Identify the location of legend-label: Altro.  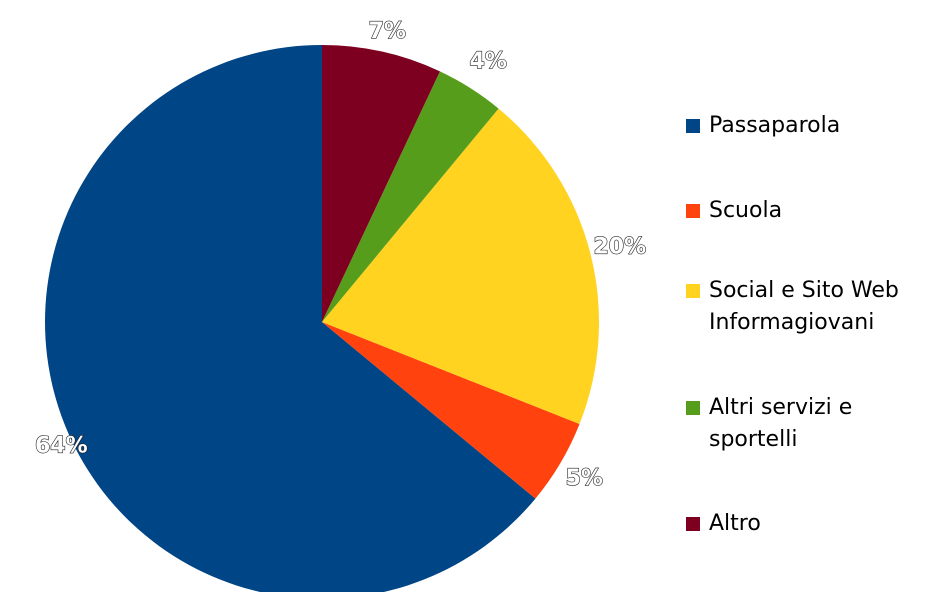
(735, 523).